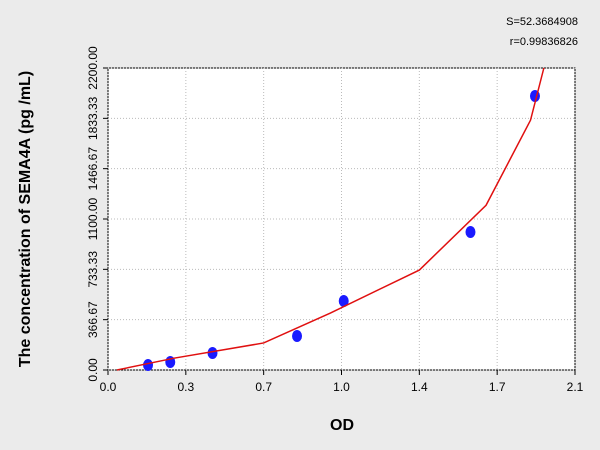 This screenshot has width=600, height=450. What do you see at coordinates (93, 218) in the screenshot?
I see `y-tick-label: 1100.00` at bounding box center [93, 218].